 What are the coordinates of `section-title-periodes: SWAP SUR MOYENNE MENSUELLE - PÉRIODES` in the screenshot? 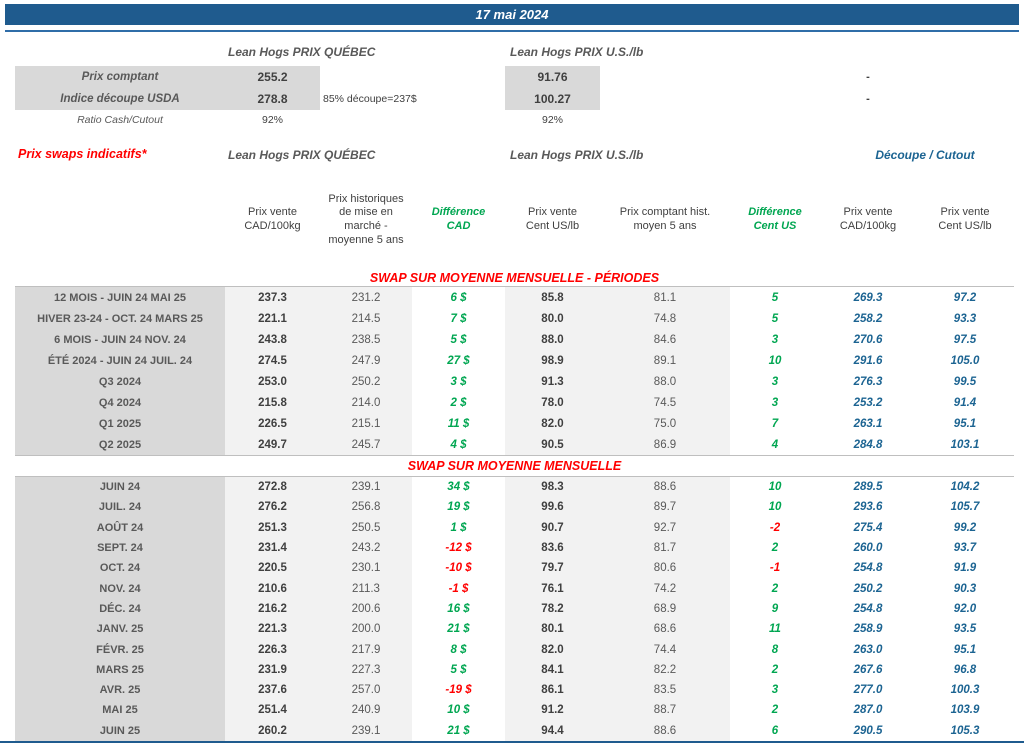 It's located at (514, 278).